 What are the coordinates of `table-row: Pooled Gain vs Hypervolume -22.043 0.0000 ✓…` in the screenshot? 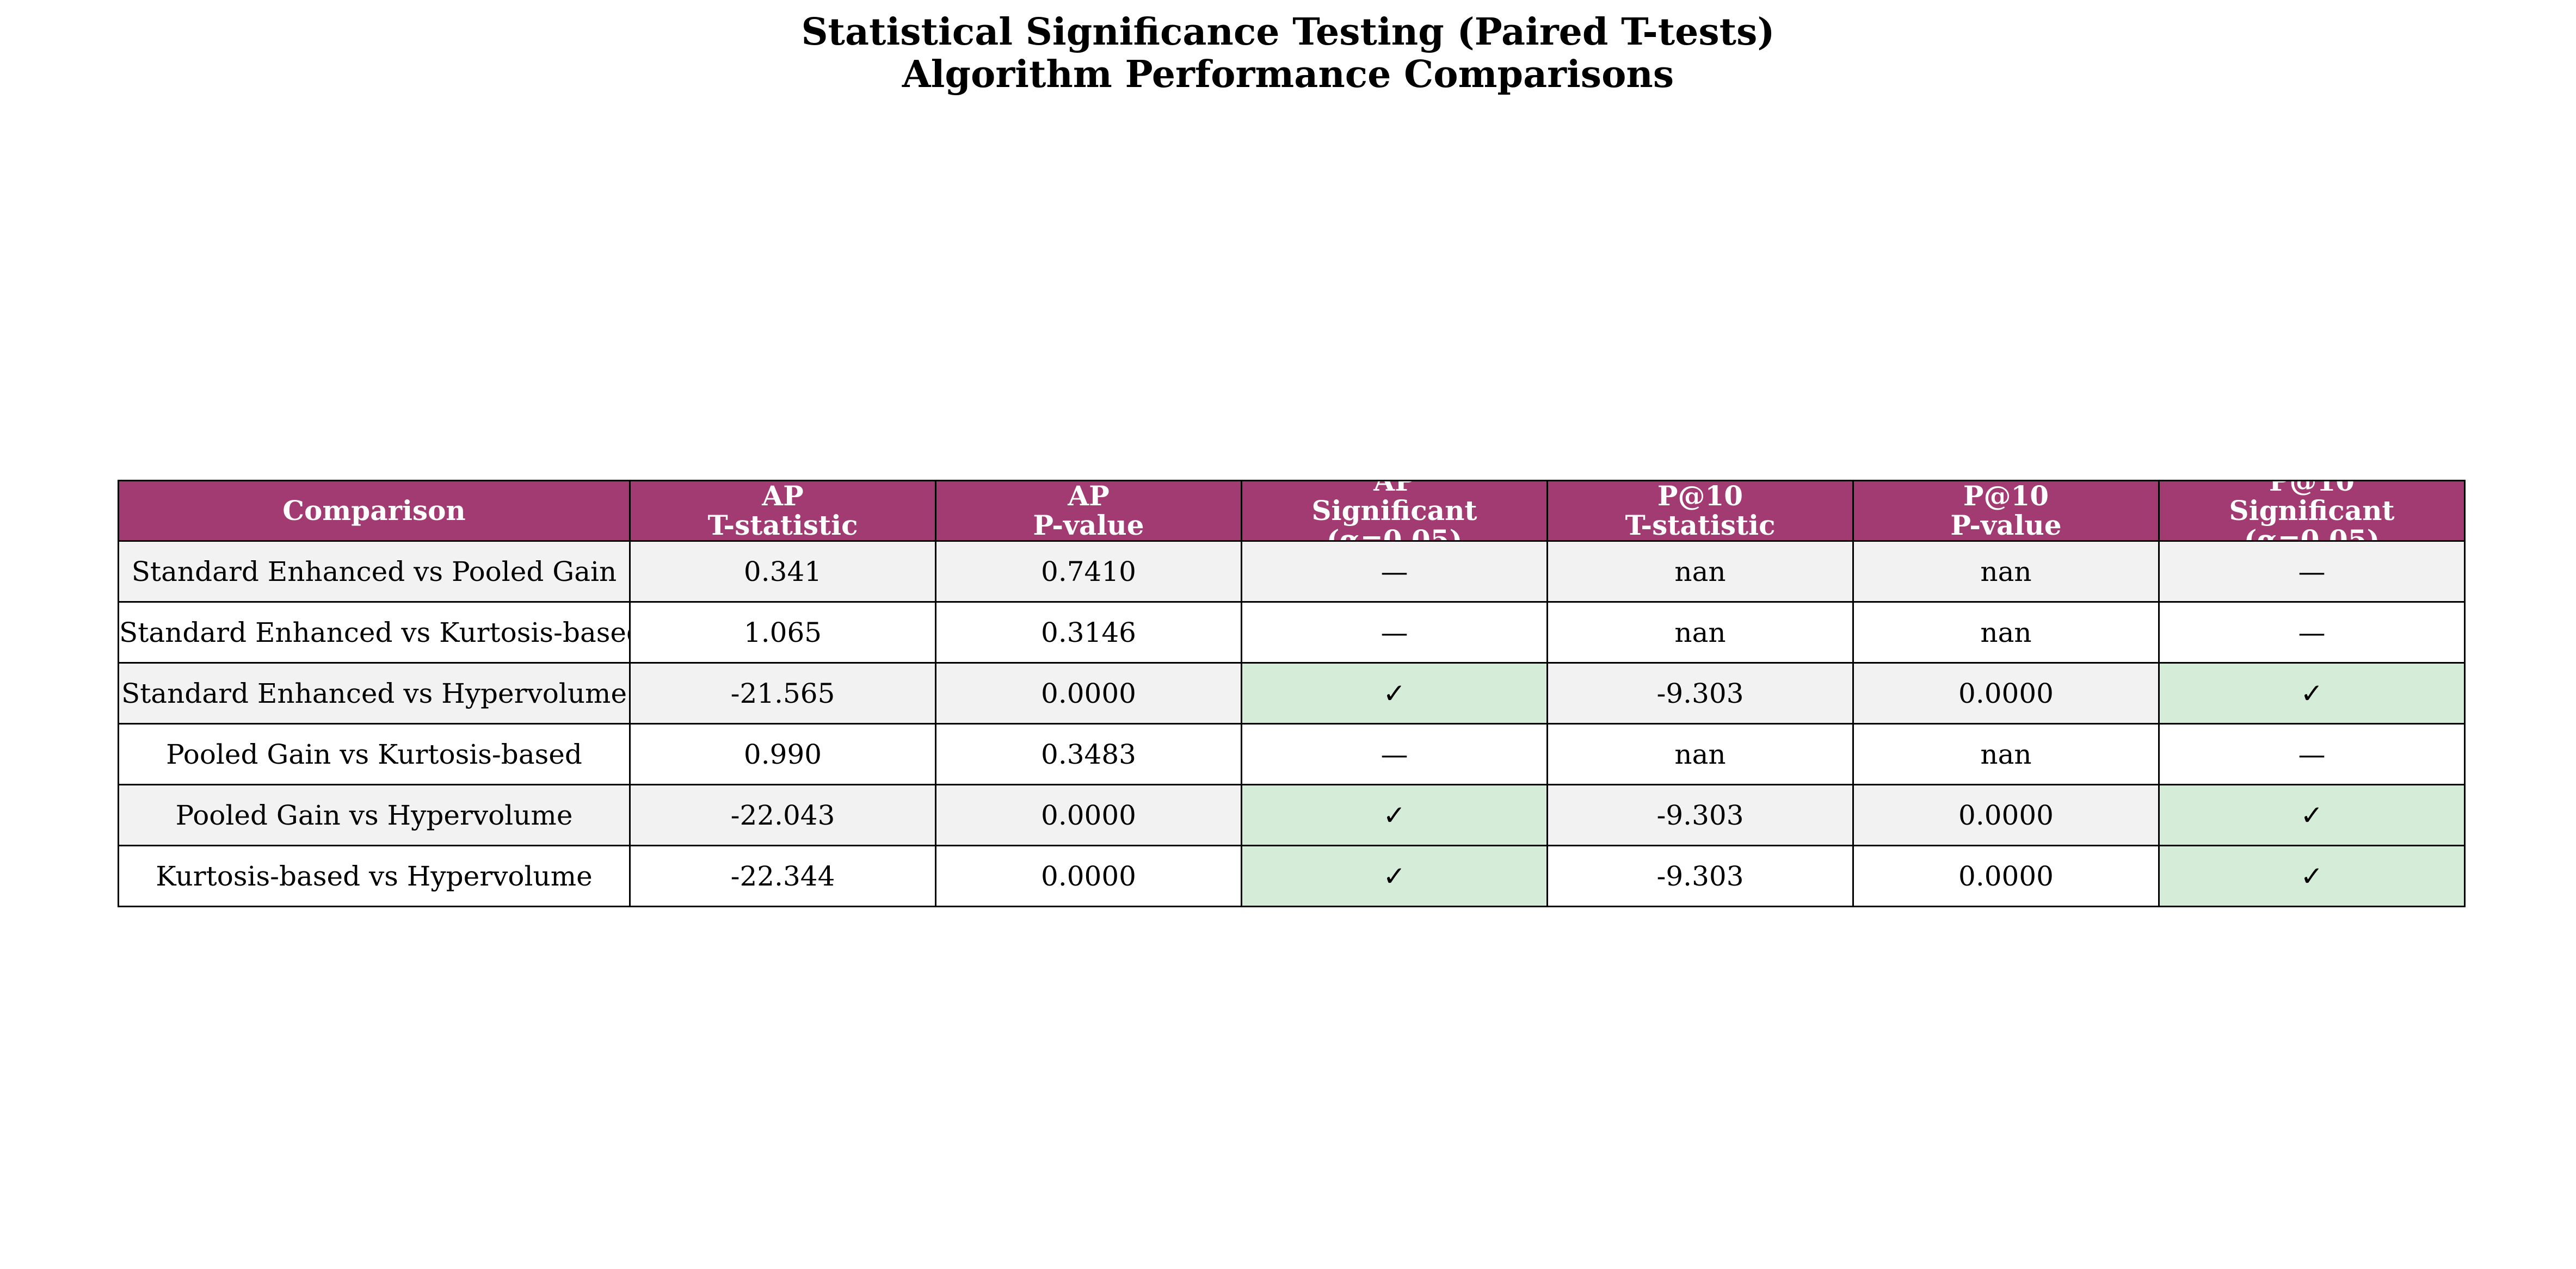 It's located at (1292, 815).